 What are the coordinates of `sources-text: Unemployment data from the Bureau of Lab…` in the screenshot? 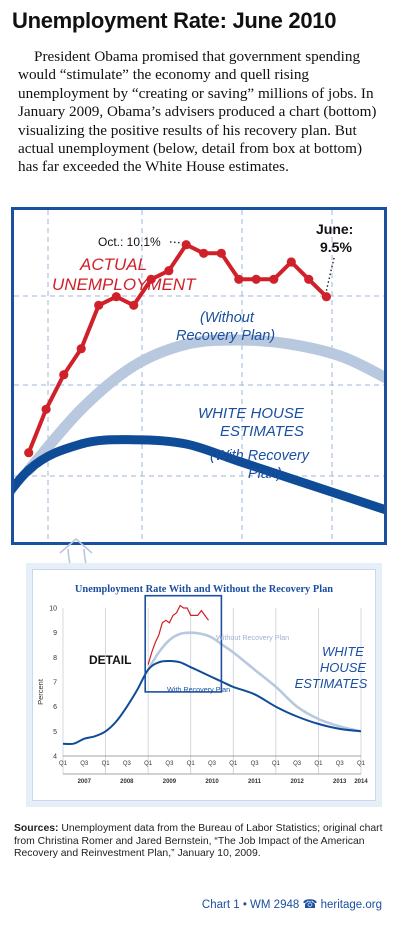 It's located at (198, 841).